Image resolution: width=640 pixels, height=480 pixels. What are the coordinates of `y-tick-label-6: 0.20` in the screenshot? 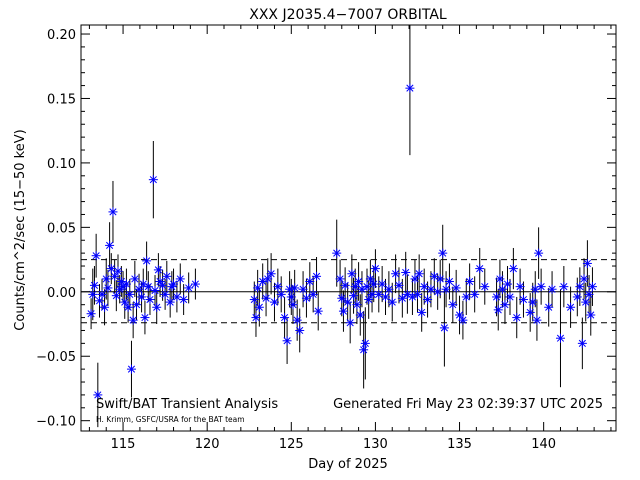 It's located at (61, 35).